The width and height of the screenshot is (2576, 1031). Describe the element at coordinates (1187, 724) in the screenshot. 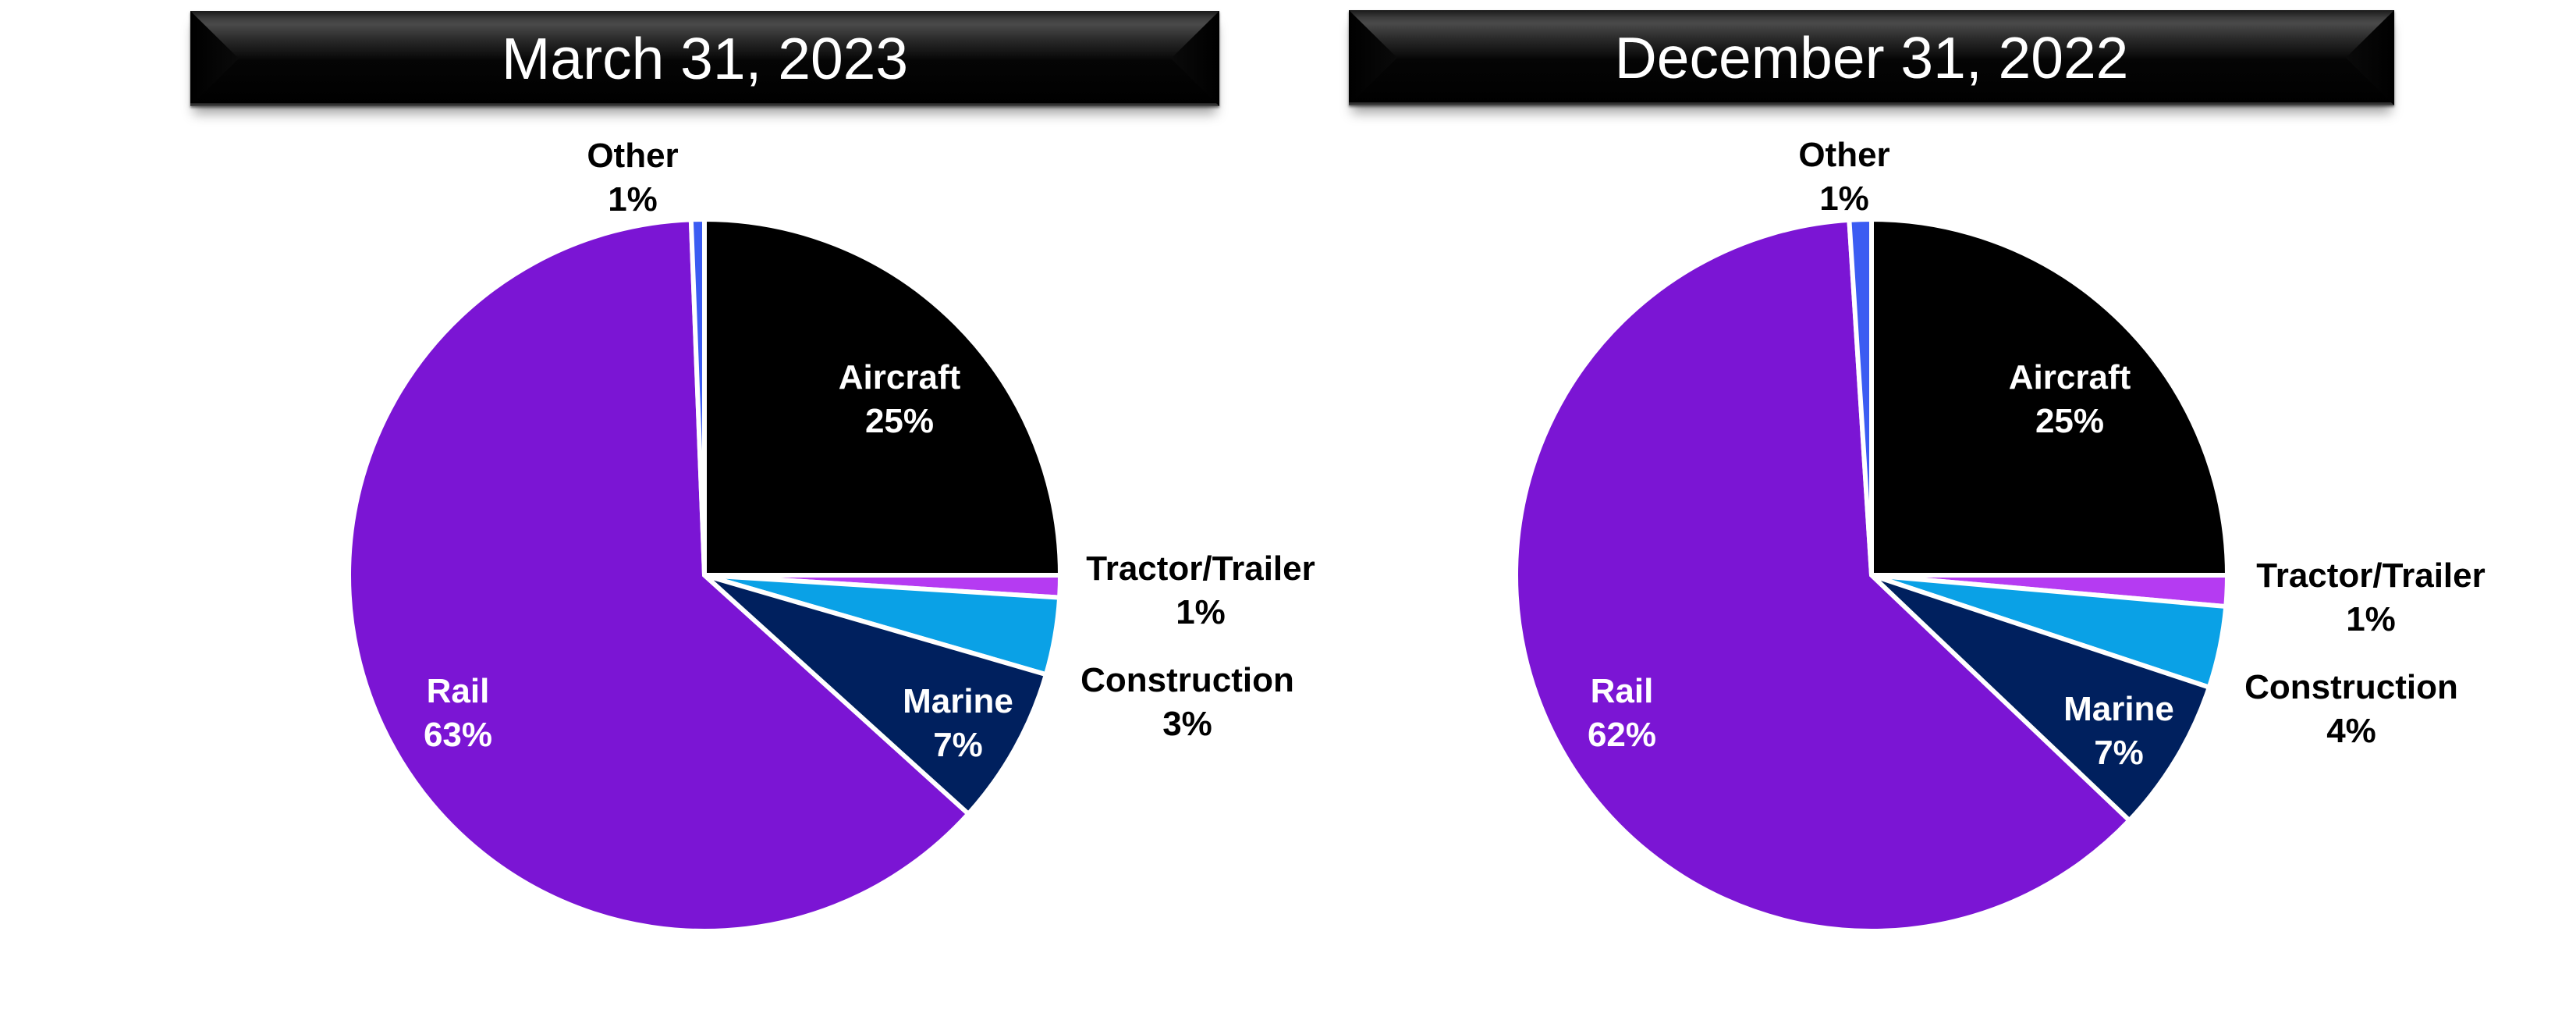

I see `category-percent: 3%` at that location.